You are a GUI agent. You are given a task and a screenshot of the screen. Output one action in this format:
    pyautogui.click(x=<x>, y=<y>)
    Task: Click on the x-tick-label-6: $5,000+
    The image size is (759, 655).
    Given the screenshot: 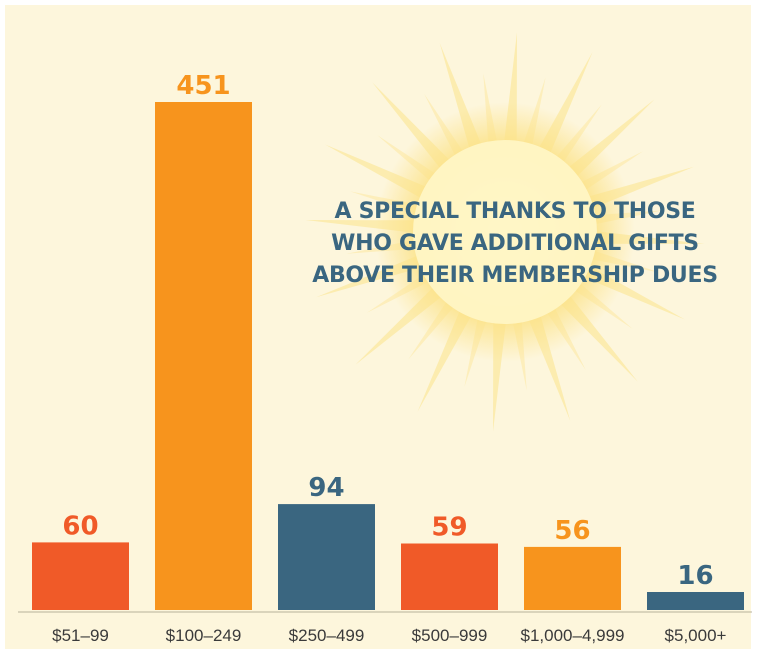 What is the action you would take?
    pyautogui.click(x=696, y=635)
    